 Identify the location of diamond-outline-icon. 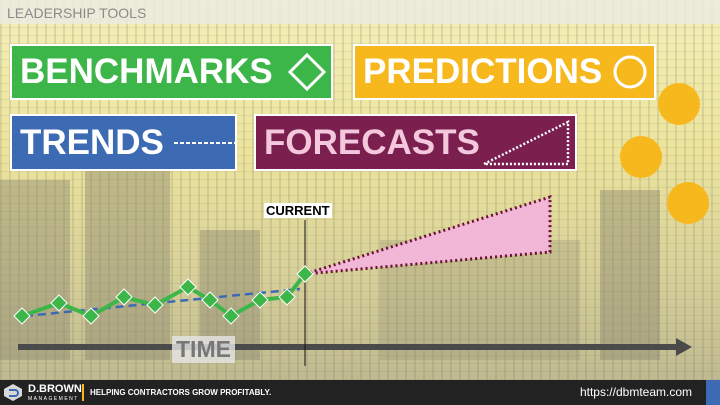
(306, 72).